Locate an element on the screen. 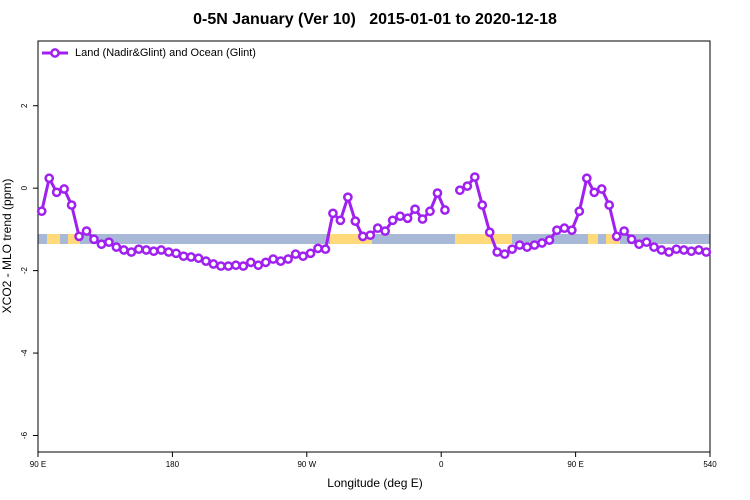  x-tick-label: 540 is located at coordinates (710, 464).